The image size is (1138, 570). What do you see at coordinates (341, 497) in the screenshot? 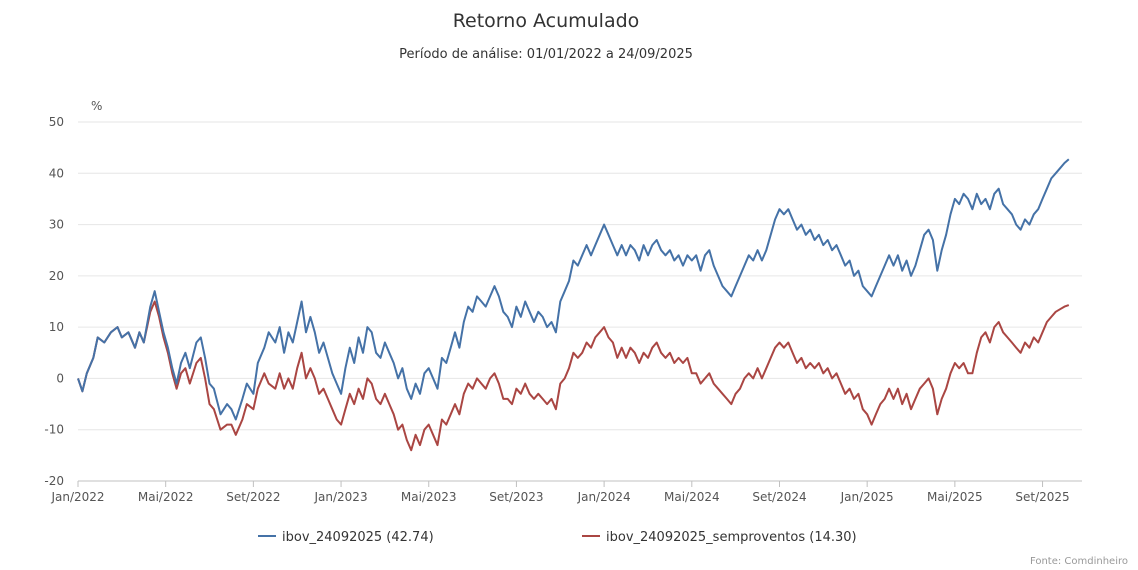
I see `x-tick-label: Jan/2023` at bounding box center [341, 497].